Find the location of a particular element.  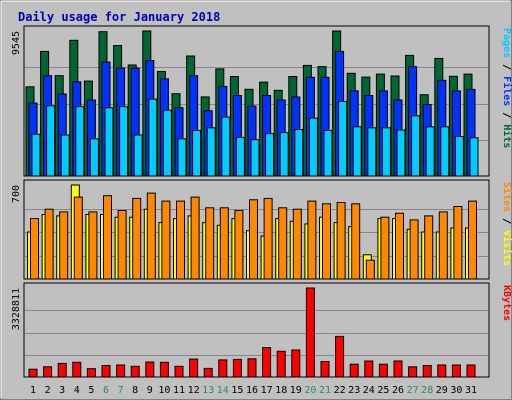

axis-label-part: Sites is located at coordinates (506, 197).